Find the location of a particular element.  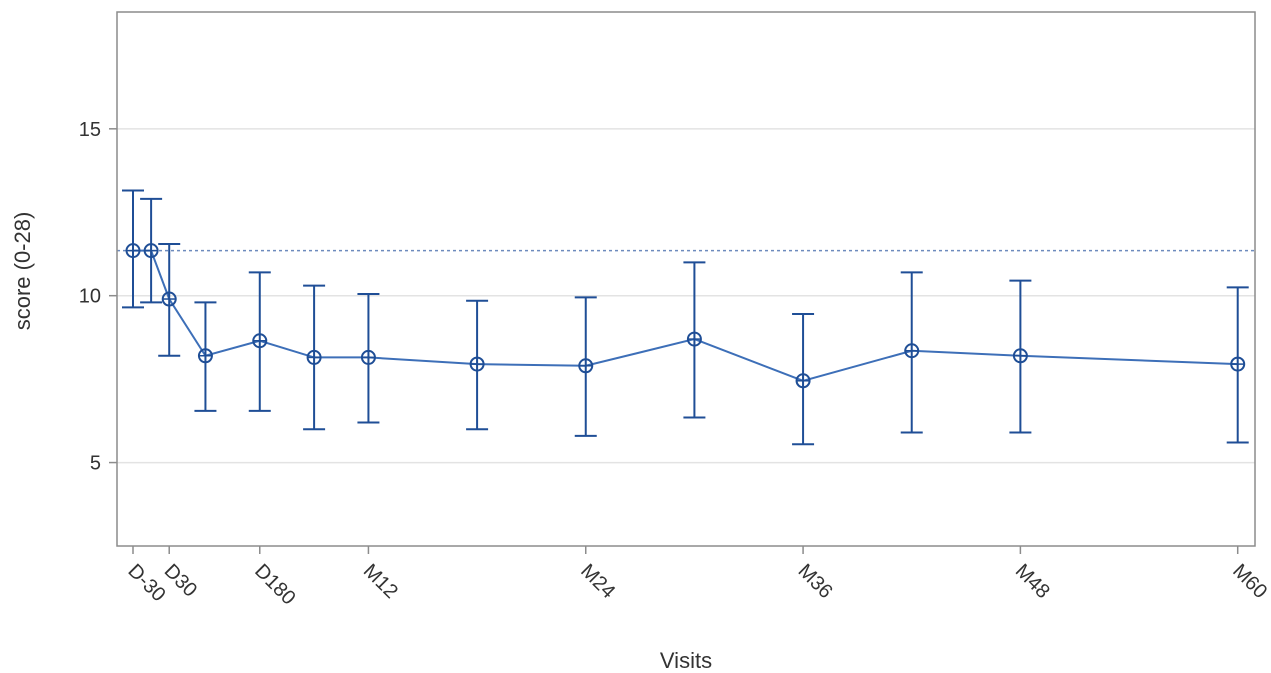

x-tick-label: D30 is located at coordinates (181, 581).